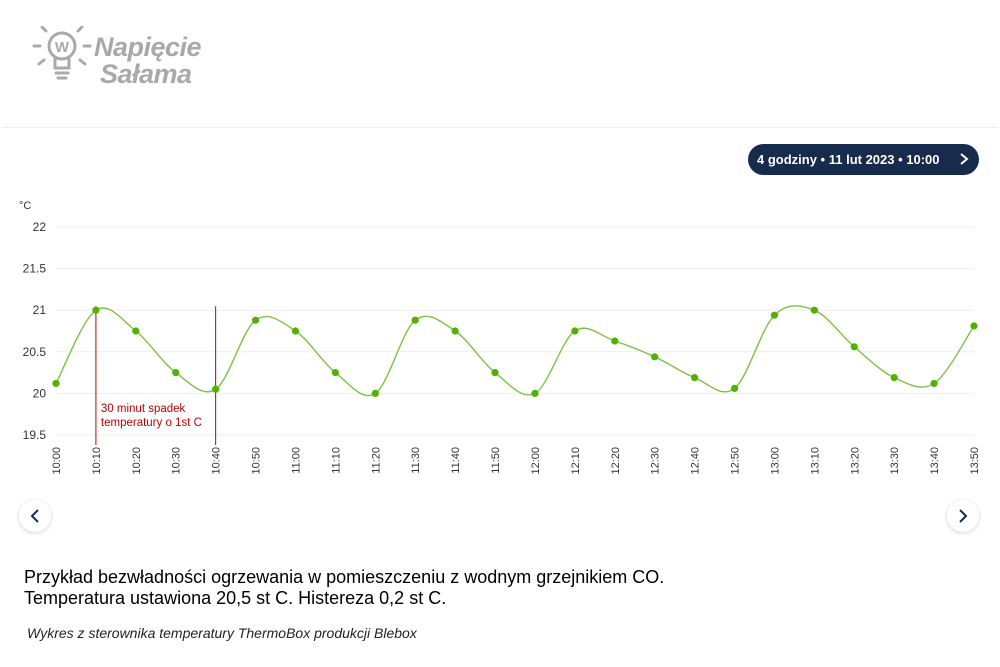 The height and width of the screenshot is (667, 1000). Describe the element at coordinates (40, 310) in the screenshot. I see `y-tick-label: 21` at that location.